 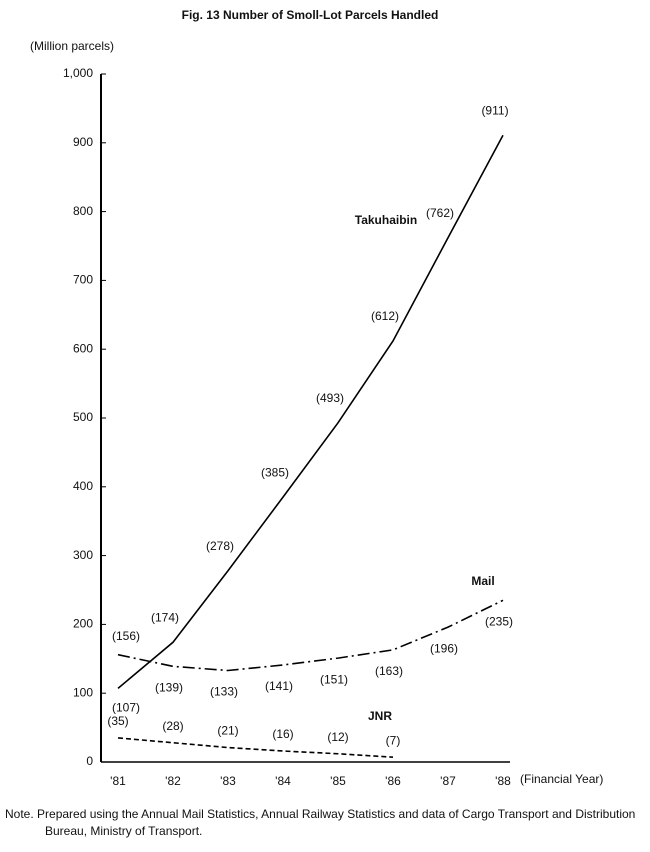 What do you see at coordinates (503, 781) in the screenshot?
I see `x-tick-label: '88` at bounding box center [503, 781].